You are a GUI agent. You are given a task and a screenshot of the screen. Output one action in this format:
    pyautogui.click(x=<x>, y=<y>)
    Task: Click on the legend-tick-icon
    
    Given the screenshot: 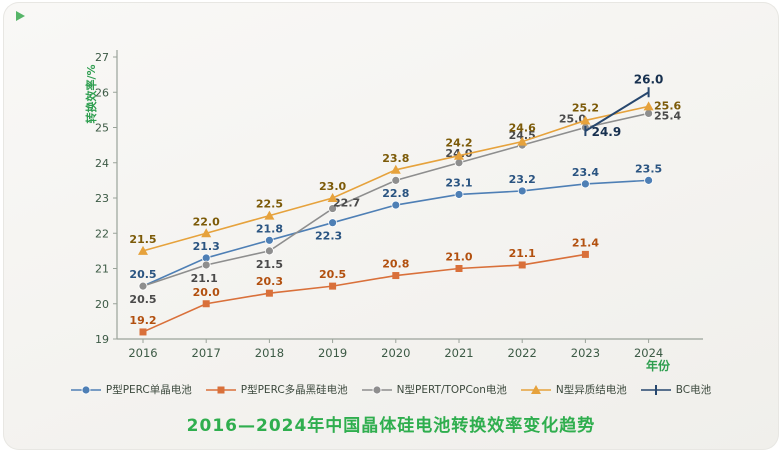 What is the action you would take?
    pyautogui.click(x=655, y=389)
    